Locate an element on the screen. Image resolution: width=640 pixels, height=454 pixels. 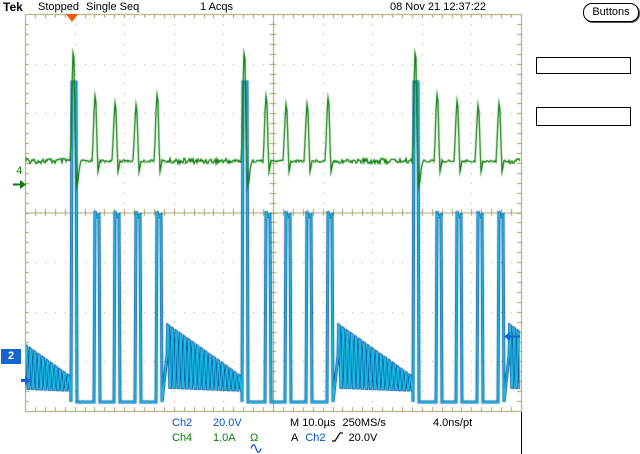
ch2-arrow-icon is located at coordinates (27, 380).